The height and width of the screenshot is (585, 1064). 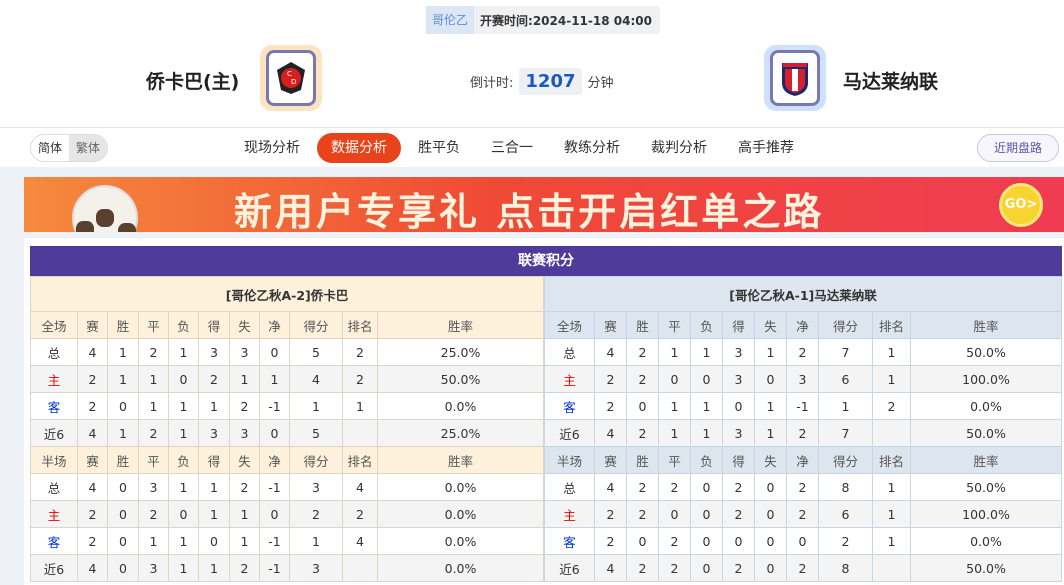 I want to click on column-header: 胜率, so click(x=986, y=325).